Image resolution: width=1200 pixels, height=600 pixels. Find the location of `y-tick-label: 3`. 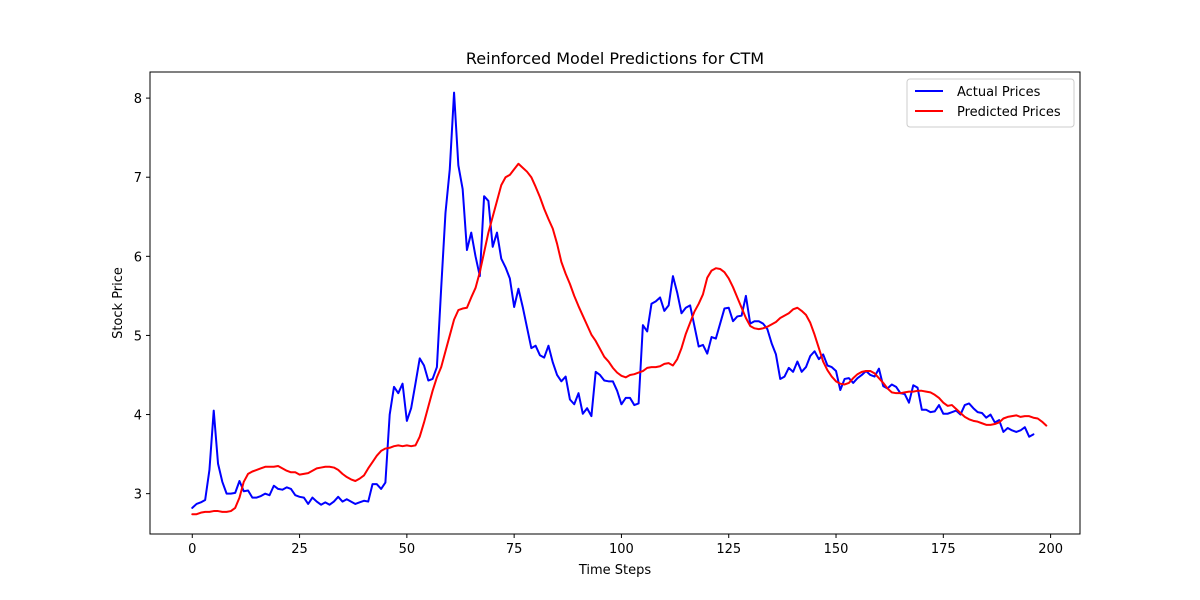

y-tick-label: 3 is located at coordinates (138, 495).